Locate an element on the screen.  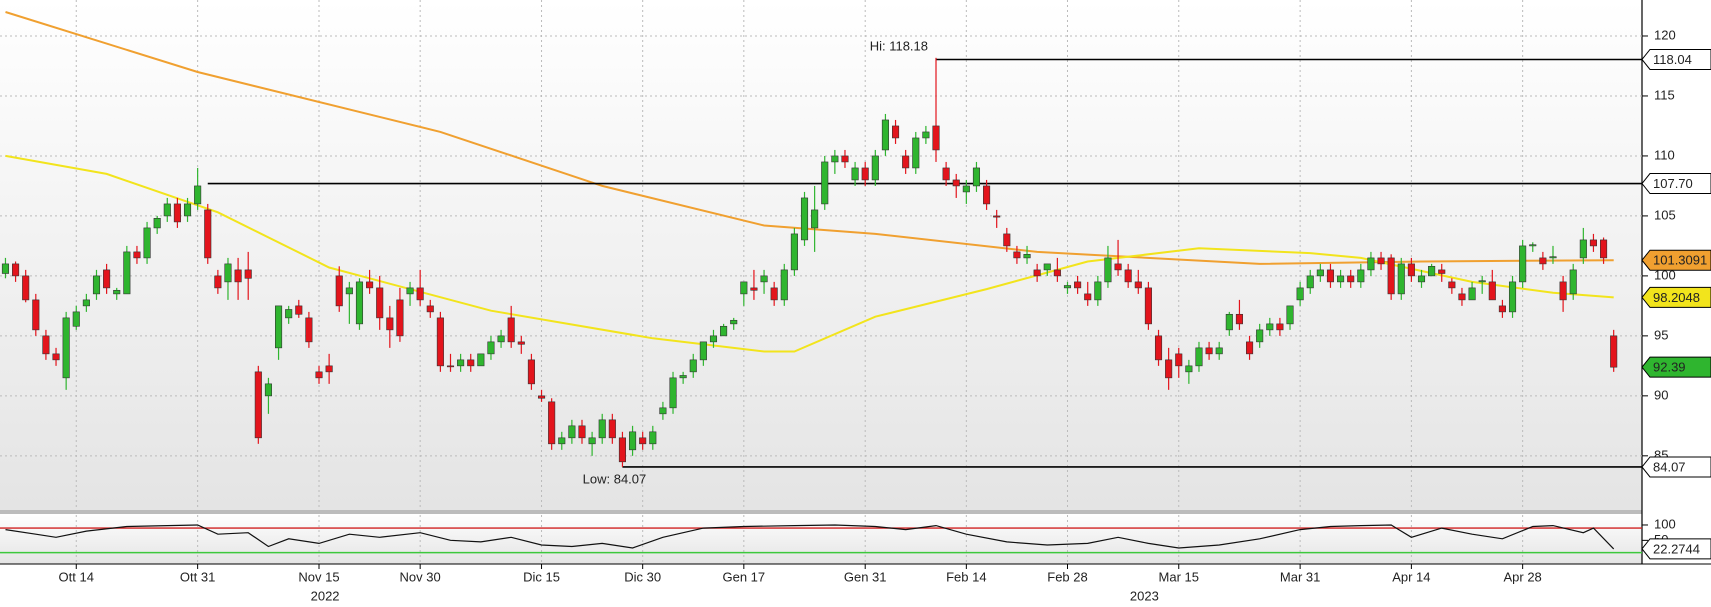
x-tick-label: Ott 14 is located at coordinates (76, 576).